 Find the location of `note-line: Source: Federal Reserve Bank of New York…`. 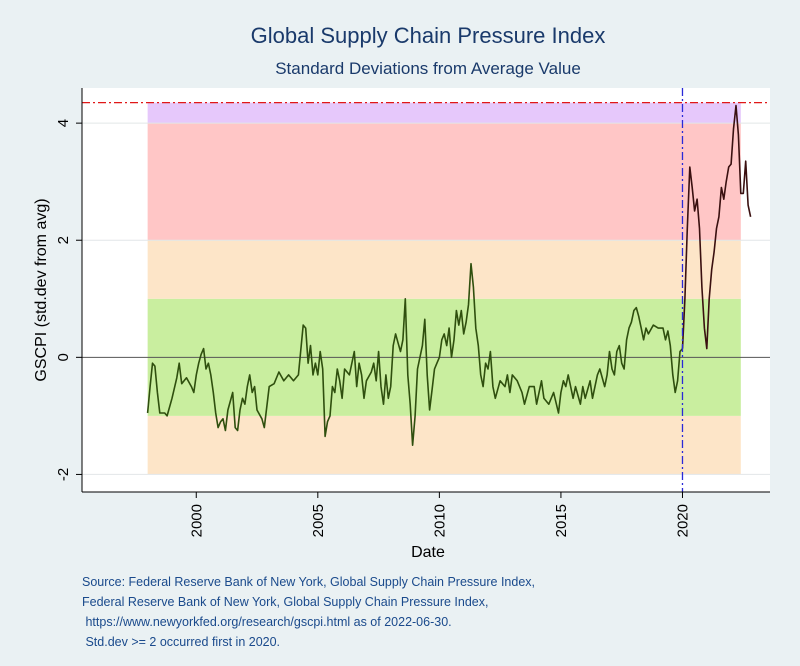

note-line: Source: Federal Reserve Bank of New York… is located at coordinates (309, 582).